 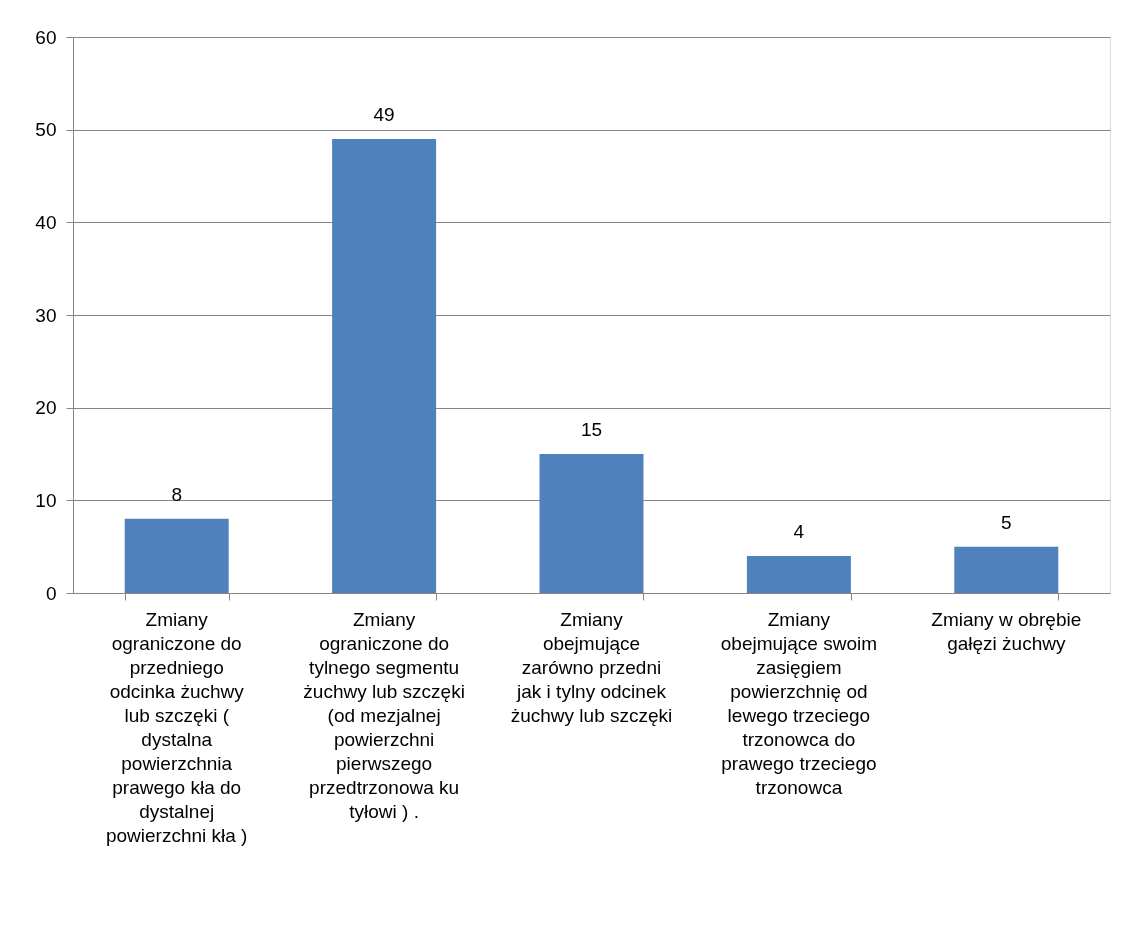 I want to click on category-label: Zmiany ograniczone do tylnego segmentu żuchwy lub szczęki (od mezjalnej powierzchni pierwszego przedtrzonowa ku tyłowi ) ., so click(x=384, y=715).